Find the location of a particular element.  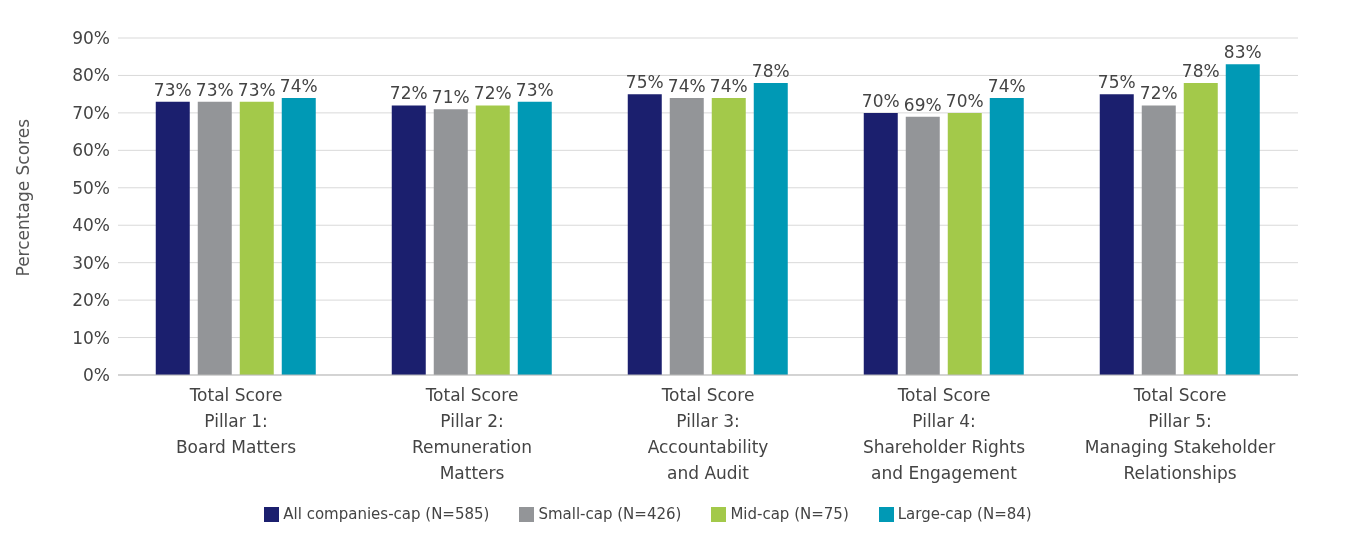

y-tick-label: 20% is located at coordinates (91, 300).